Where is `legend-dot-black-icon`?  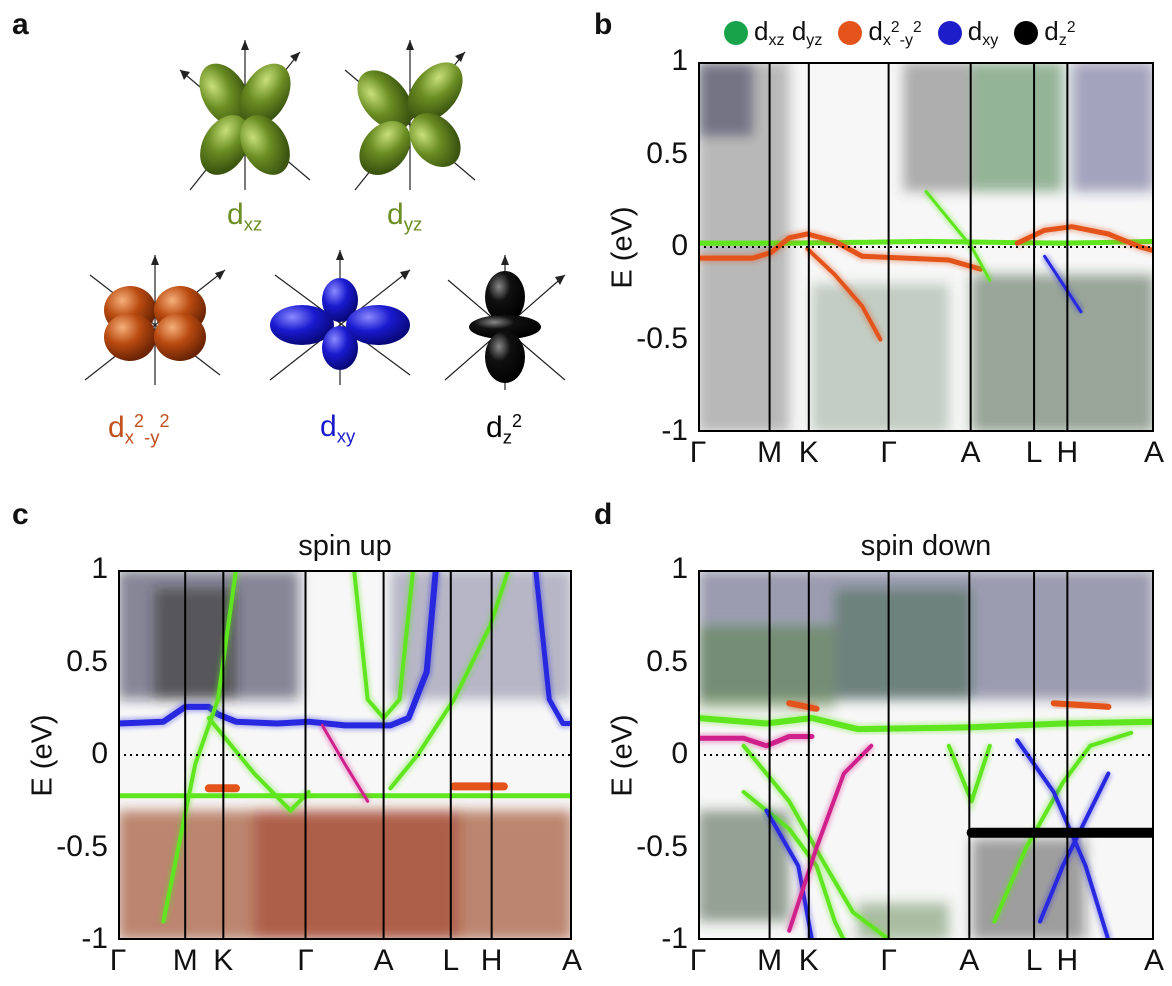 legend-dot-black-icon is located at coordinates (1026, 32).